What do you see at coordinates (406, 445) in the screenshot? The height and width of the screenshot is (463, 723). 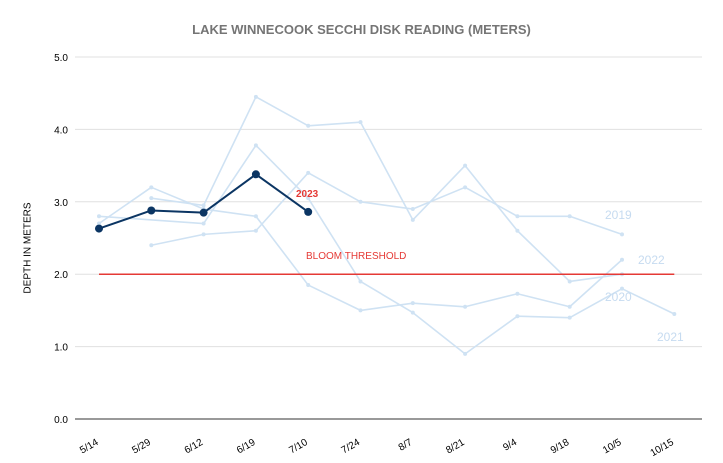 I see `x-tick-label: 8/7` at bounding box center [406, 445].